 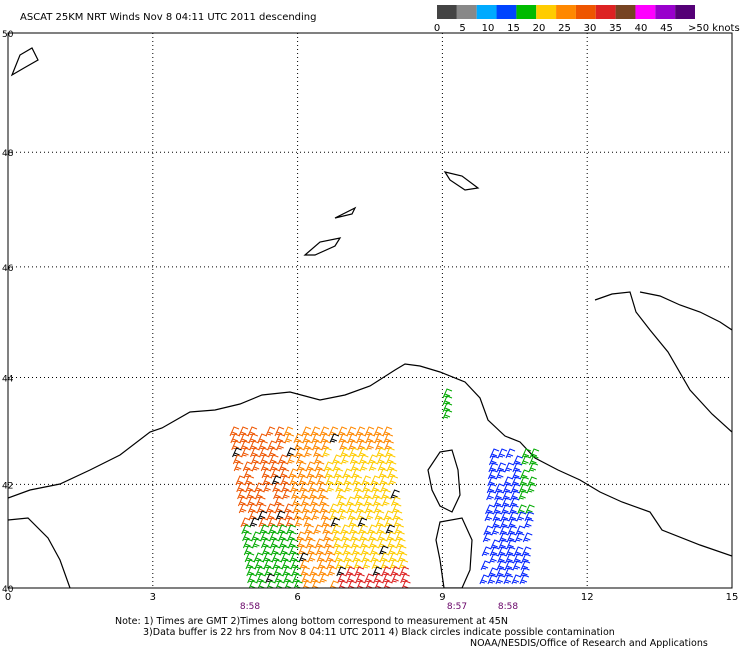 What do you see at coordinates (587, 597) in the screenshot?
I see `longitude-label: 12` at bounding box center [587, 597].